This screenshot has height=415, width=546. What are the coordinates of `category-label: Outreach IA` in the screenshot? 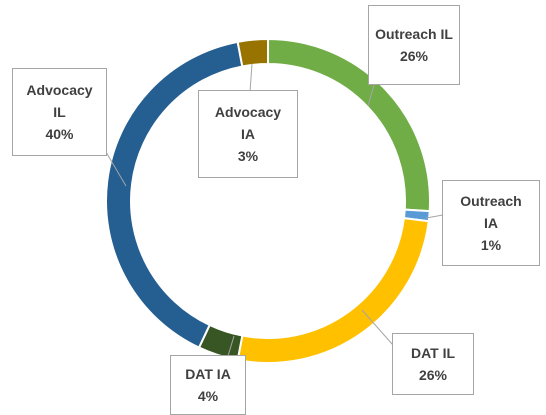 It's located at (491, 212).